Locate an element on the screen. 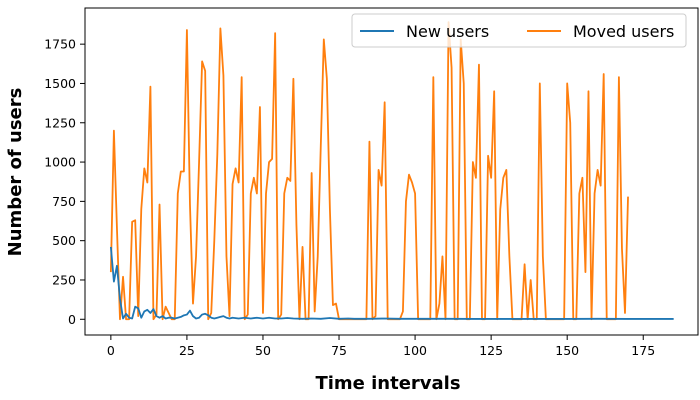  x-tick-label: 0 is located at coordinates (111, 350).